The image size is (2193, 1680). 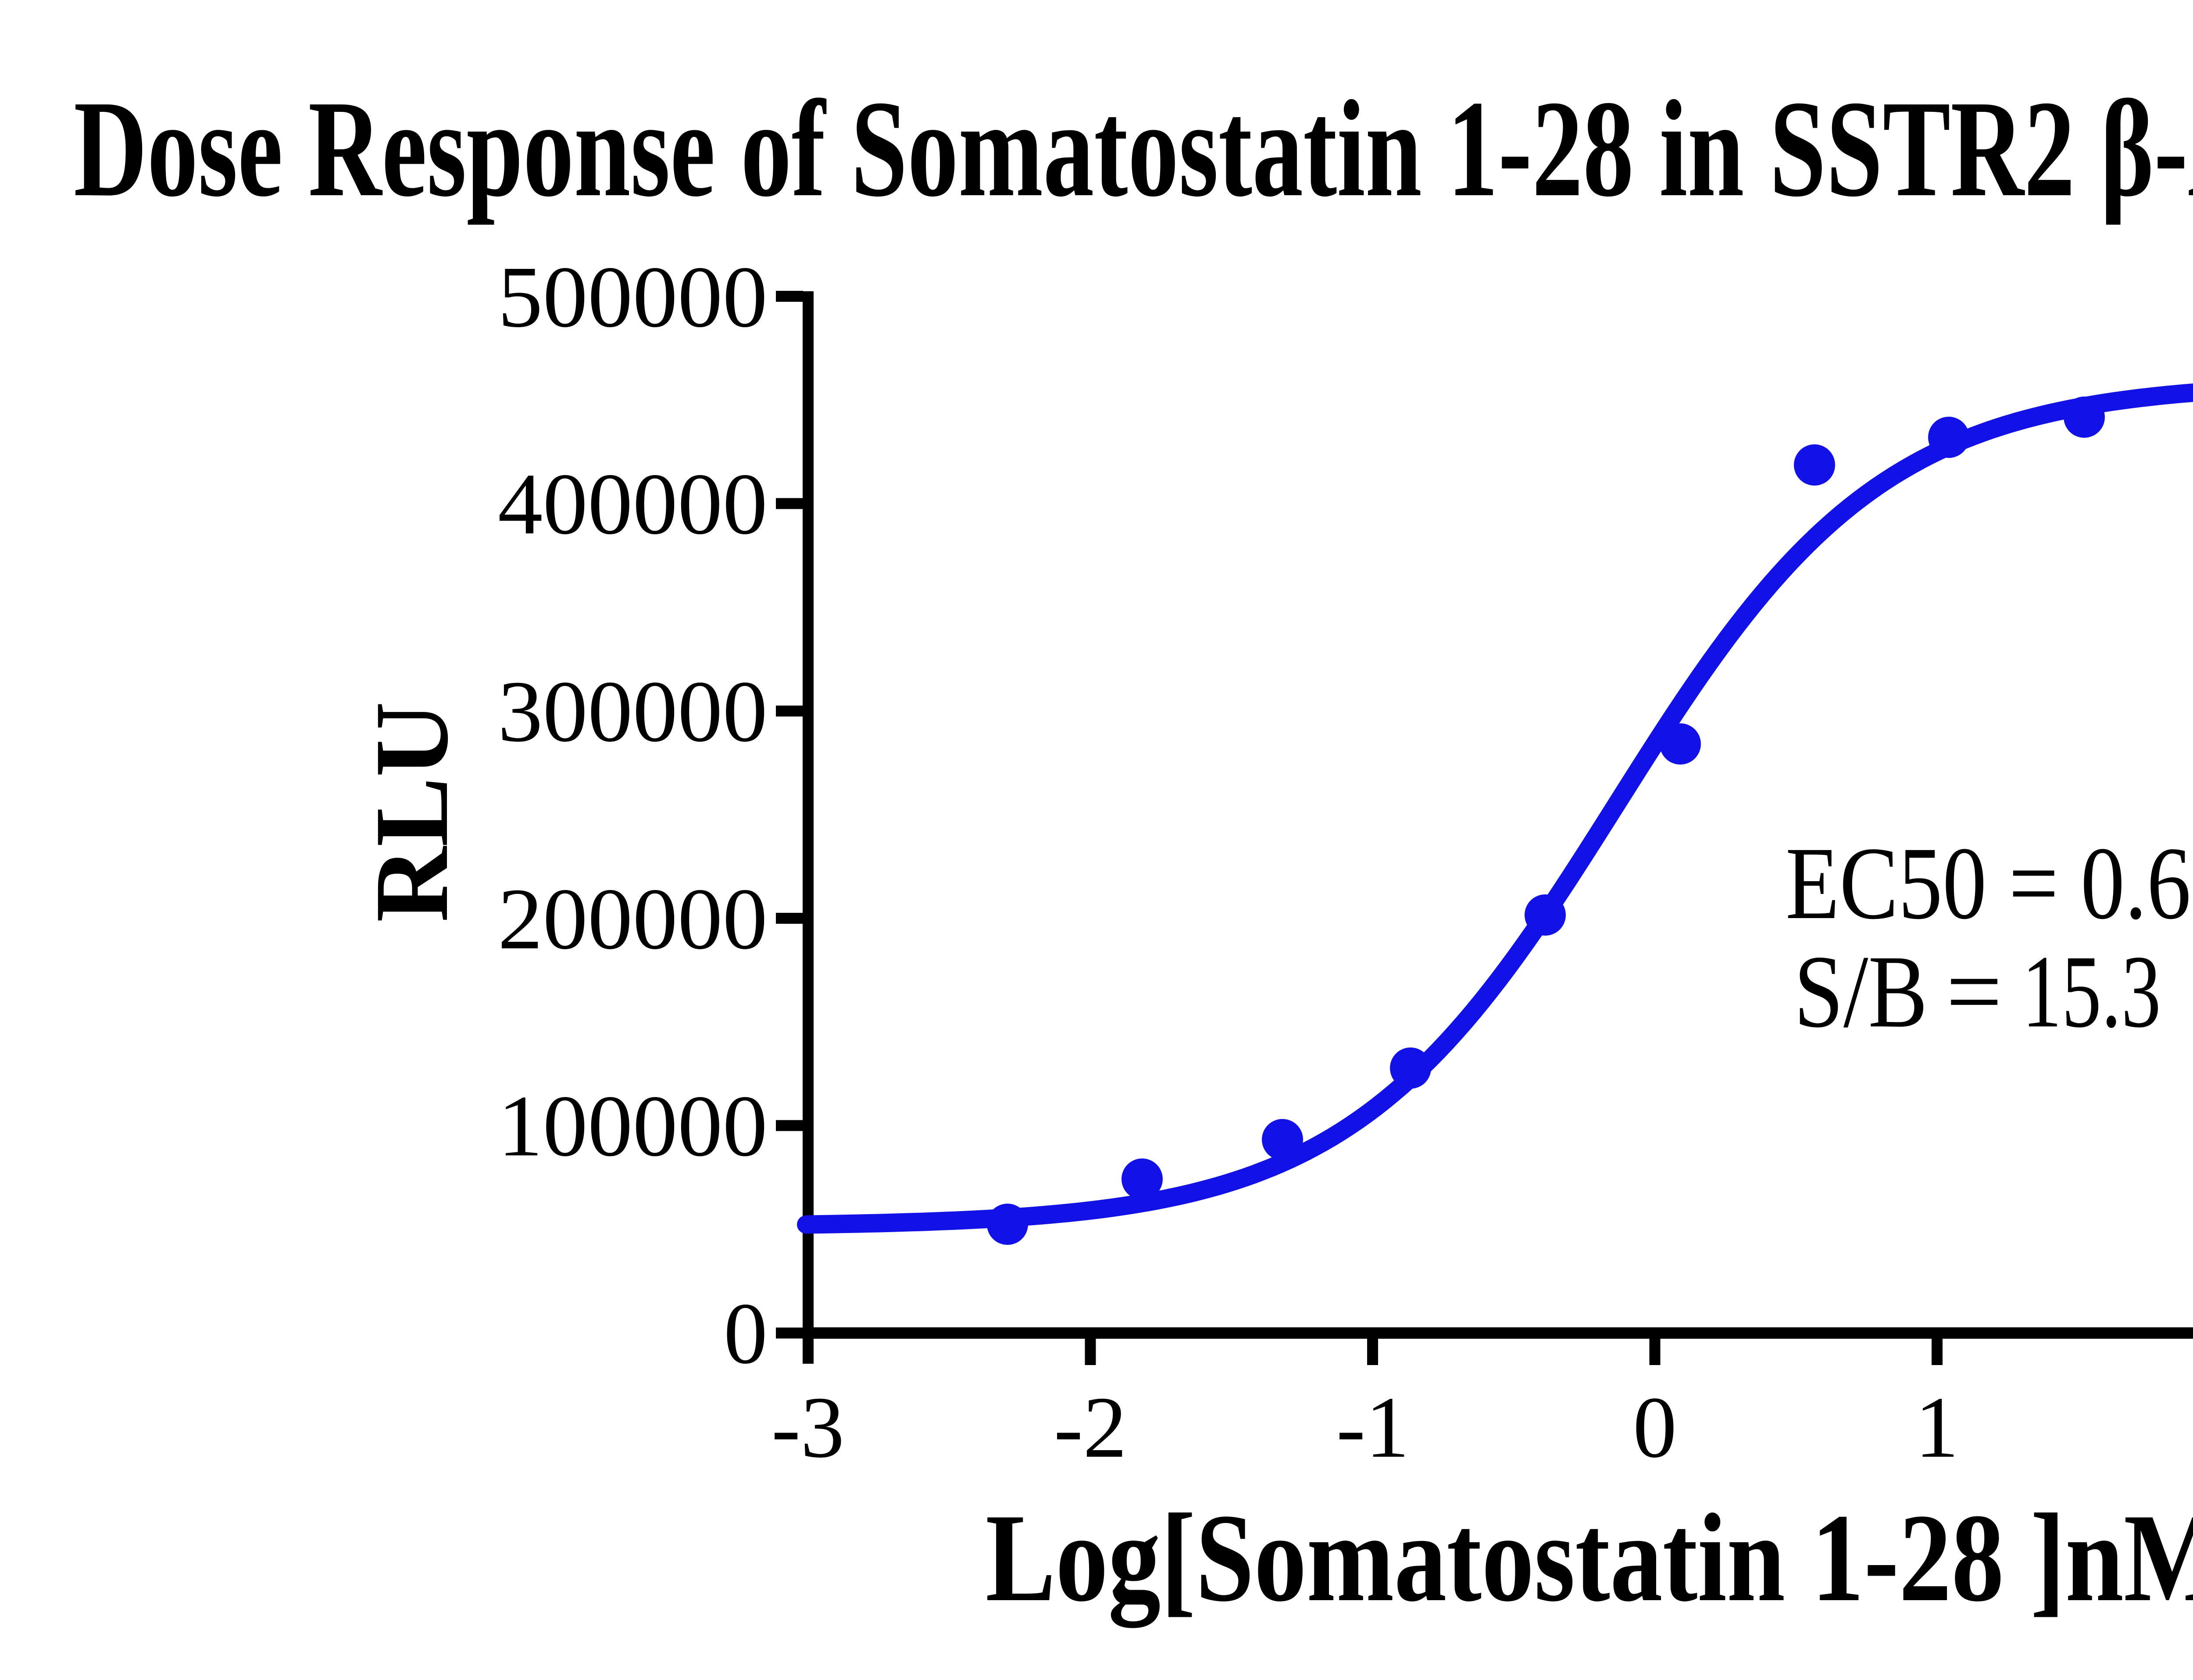 I want to click on svg-text: 1, so click(x=1937, y=1427).